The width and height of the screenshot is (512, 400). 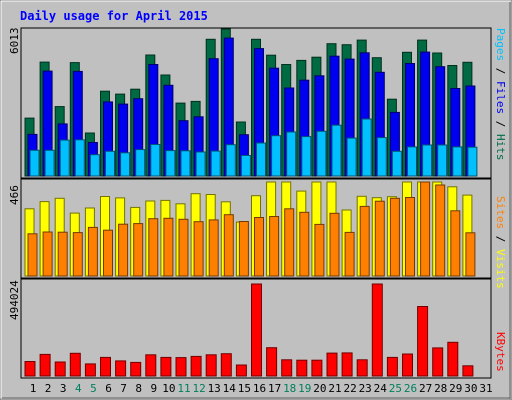 I want to click on x-tick-label: 6, so click(x=108, y=388).